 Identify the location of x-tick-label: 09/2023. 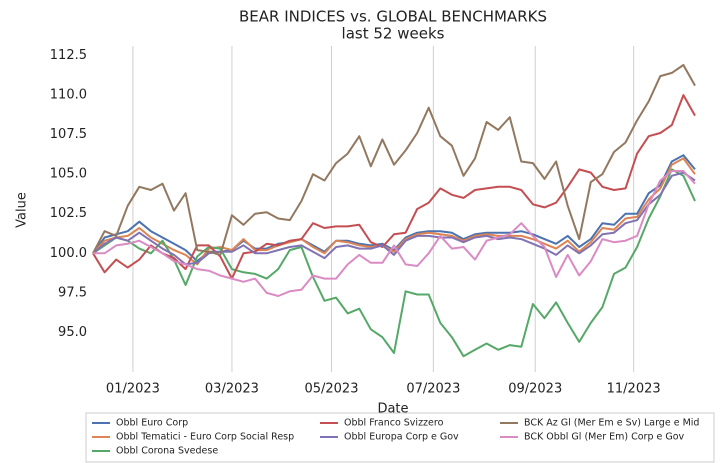
(535, 389).